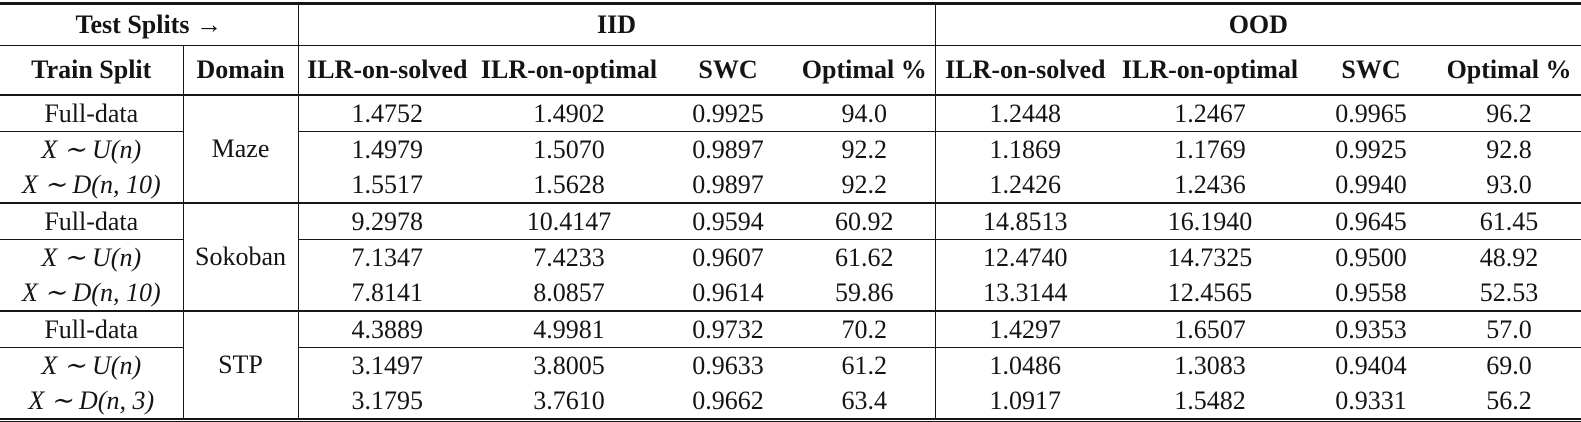  What do you see at coordinates (1025, 113) in the screenshot?
I see `ood-metric-cell: 1.2448` at bounding box center [1025, 113].